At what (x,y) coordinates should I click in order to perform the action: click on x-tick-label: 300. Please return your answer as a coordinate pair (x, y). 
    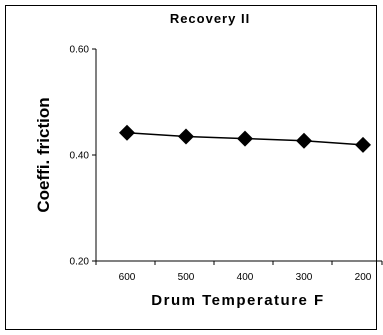
    Looking at the image, I should click on (304, 277).